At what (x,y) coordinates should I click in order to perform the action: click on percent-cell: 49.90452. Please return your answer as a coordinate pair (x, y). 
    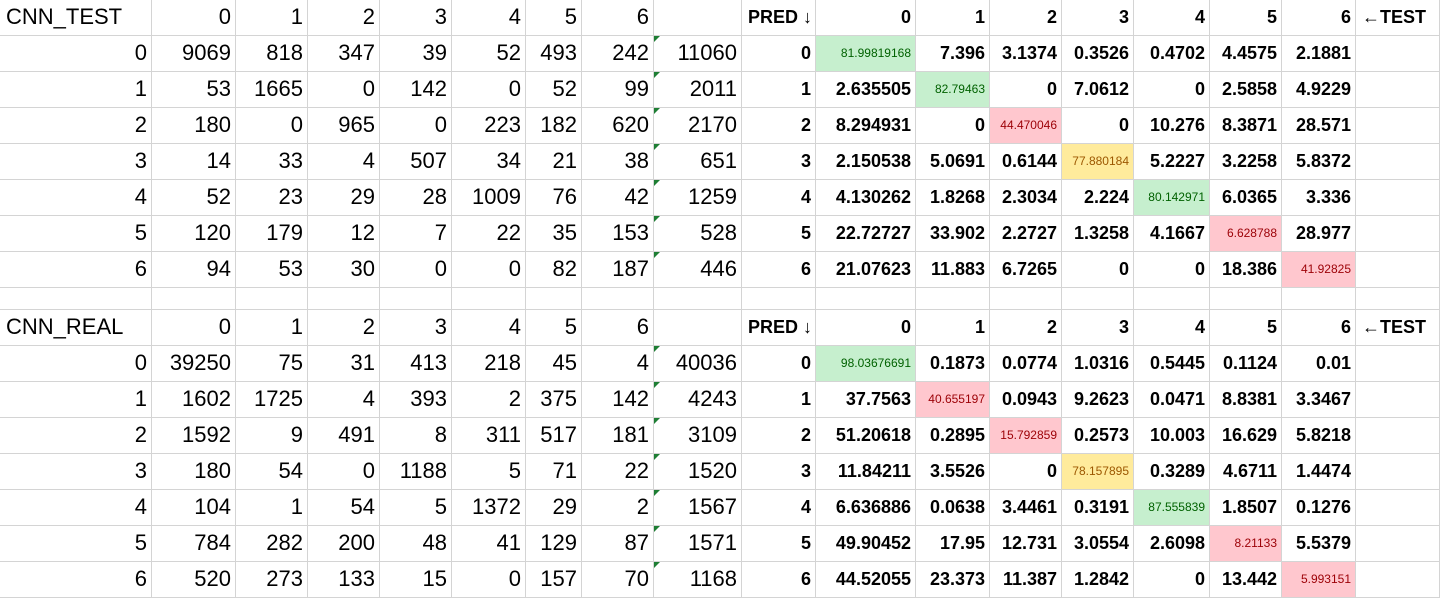
    Looking at the image, I should click on (866, 544).